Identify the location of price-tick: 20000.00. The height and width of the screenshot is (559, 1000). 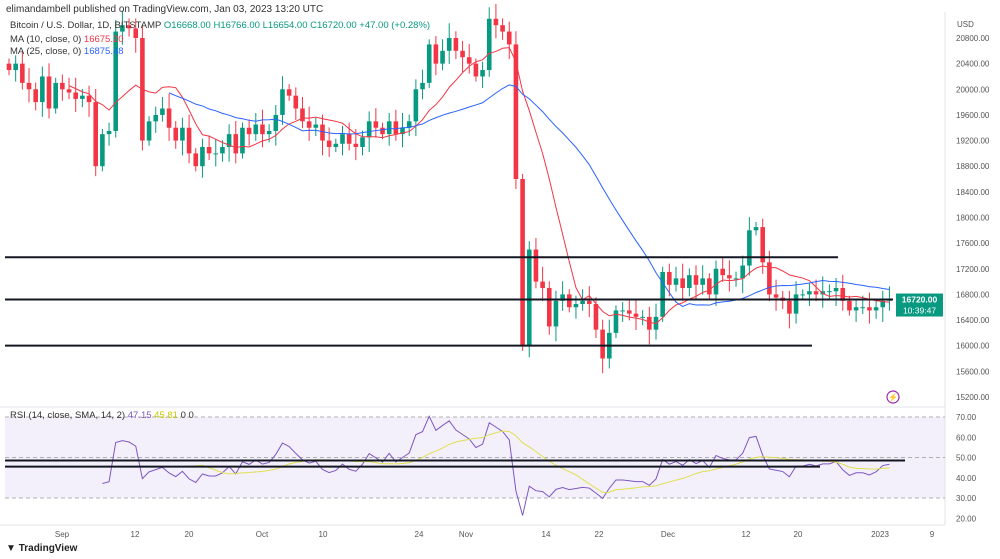
(973, 89).